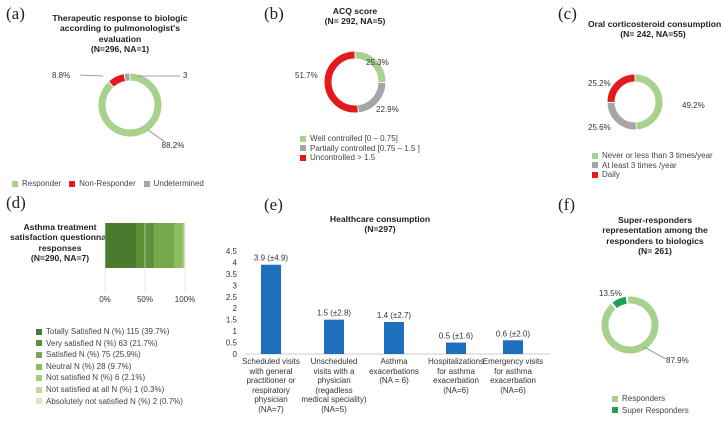 This screenshot has height=427, width=721. Describe the element at coordinates (271, 381) in the screenshot. I see `x-category-line: practitioner or` at that location.